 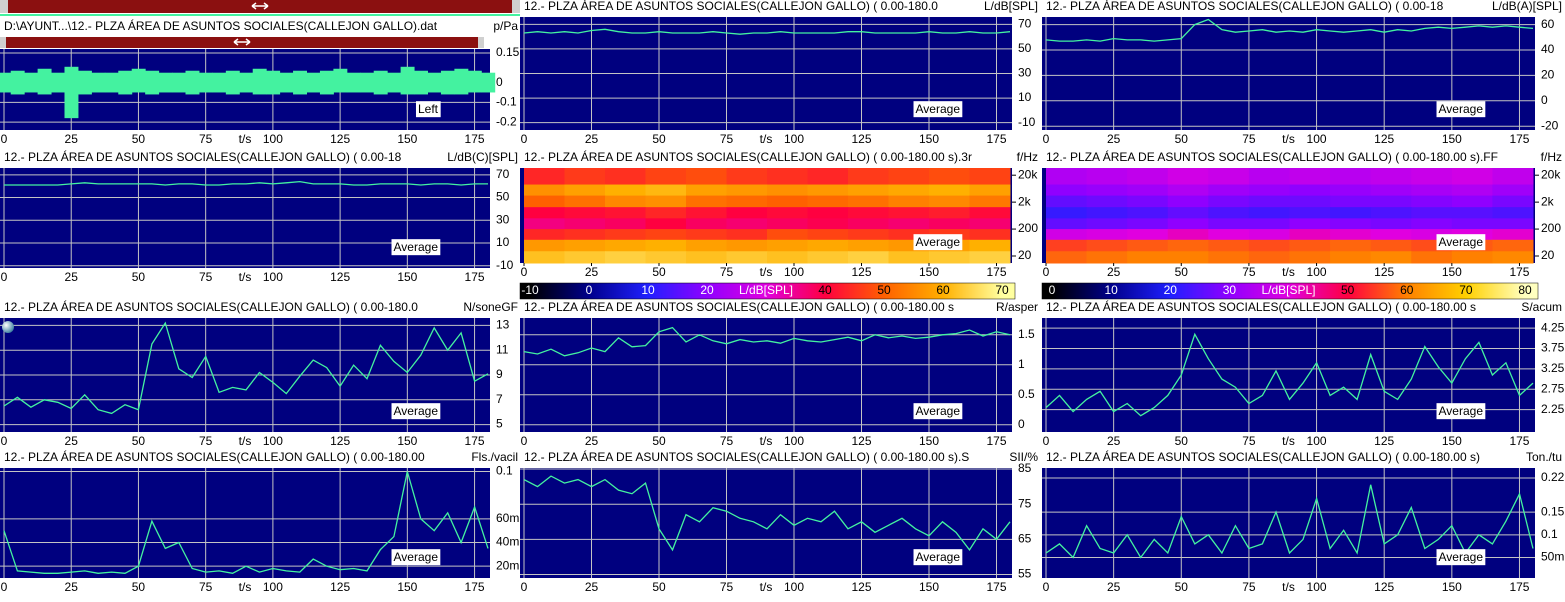 I want to click on x-tick-label: 125, so click(x=1384, y=441).